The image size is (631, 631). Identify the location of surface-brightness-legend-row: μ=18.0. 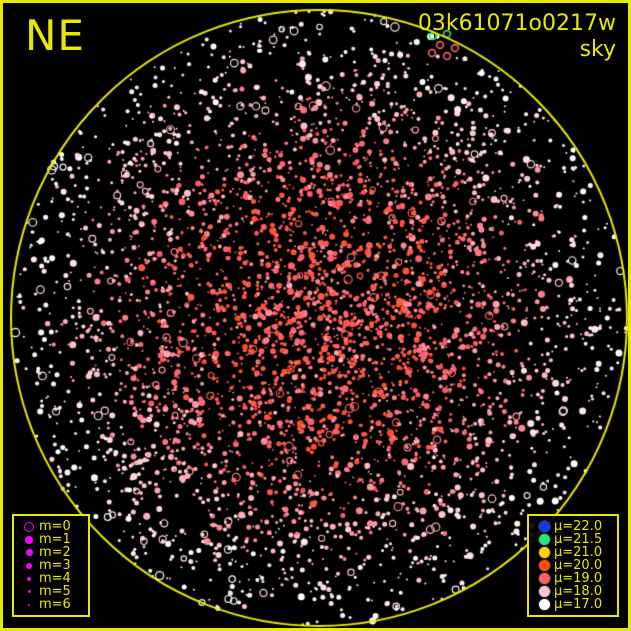
(573, 591).